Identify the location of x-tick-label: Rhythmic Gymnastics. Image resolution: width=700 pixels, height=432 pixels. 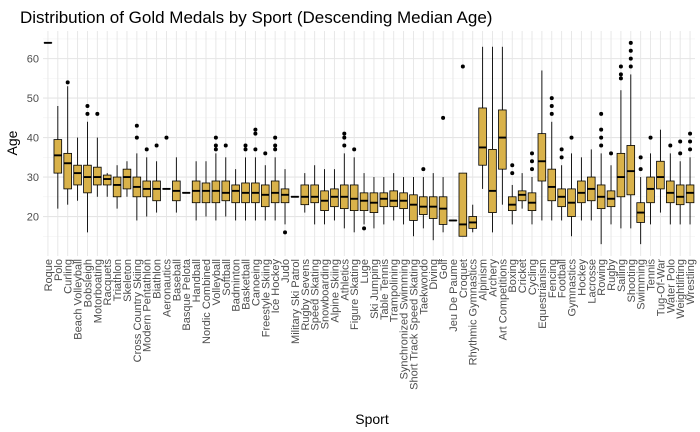
(474, 312).